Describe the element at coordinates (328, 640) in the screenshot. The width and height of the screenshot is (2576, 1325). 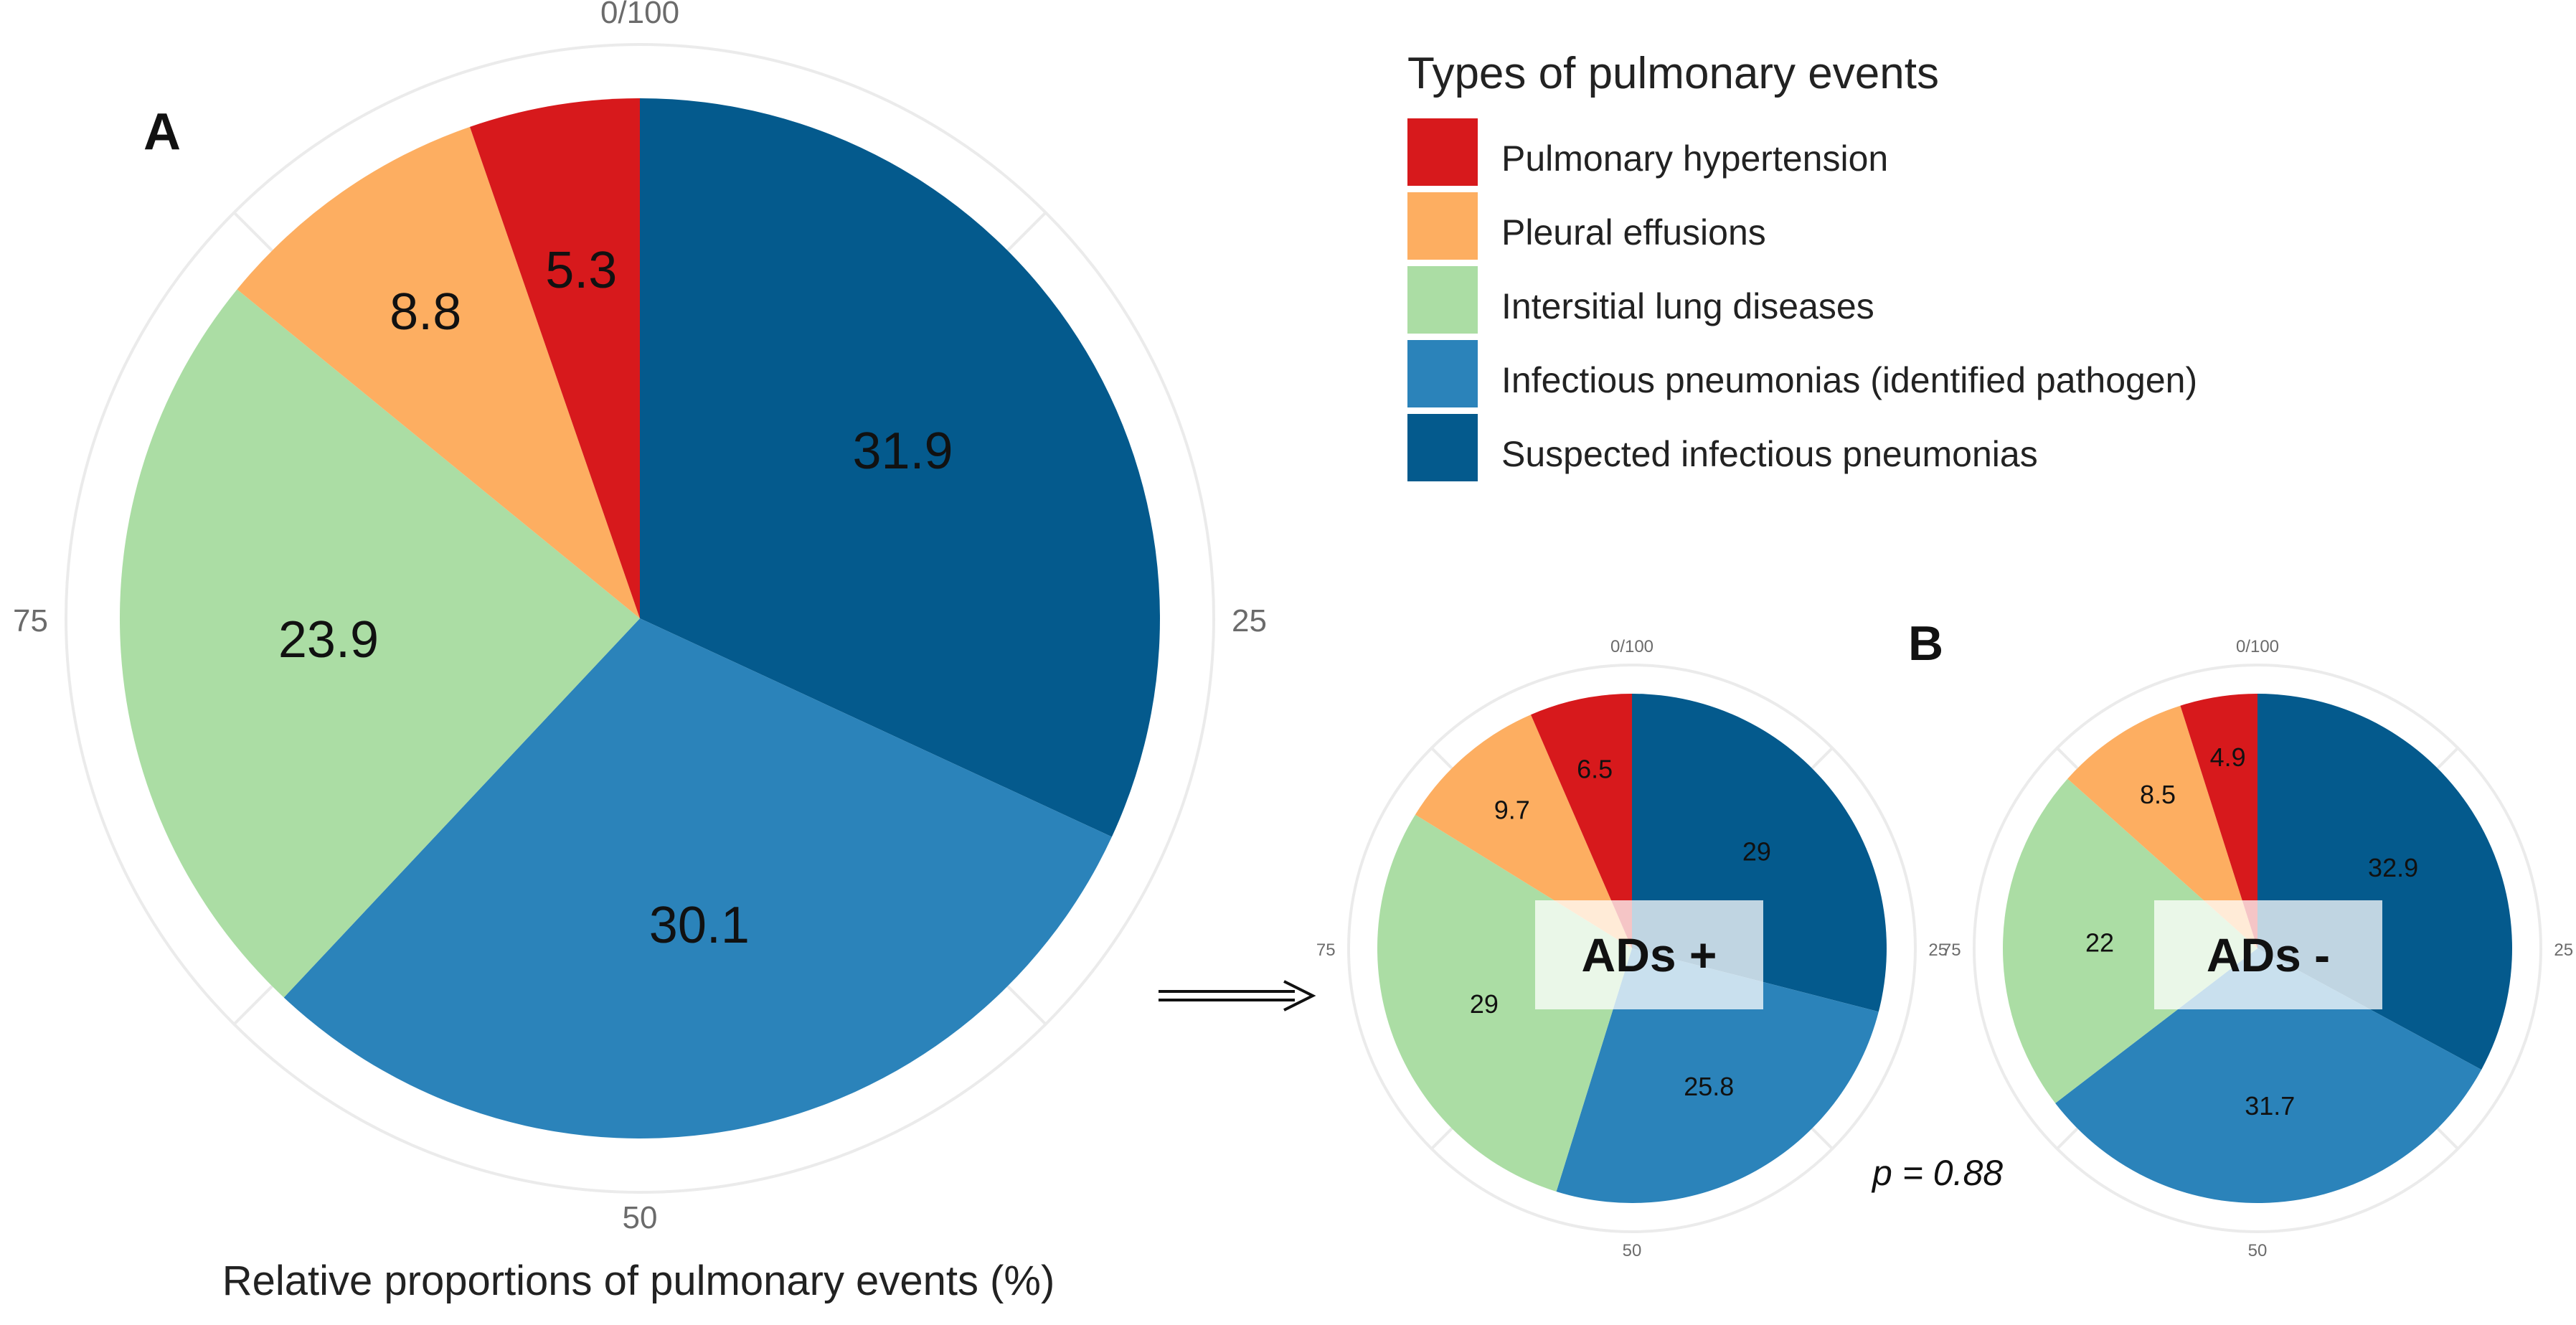
I see `data-label-intersitial-lung-diseases: 23.9` at that location.